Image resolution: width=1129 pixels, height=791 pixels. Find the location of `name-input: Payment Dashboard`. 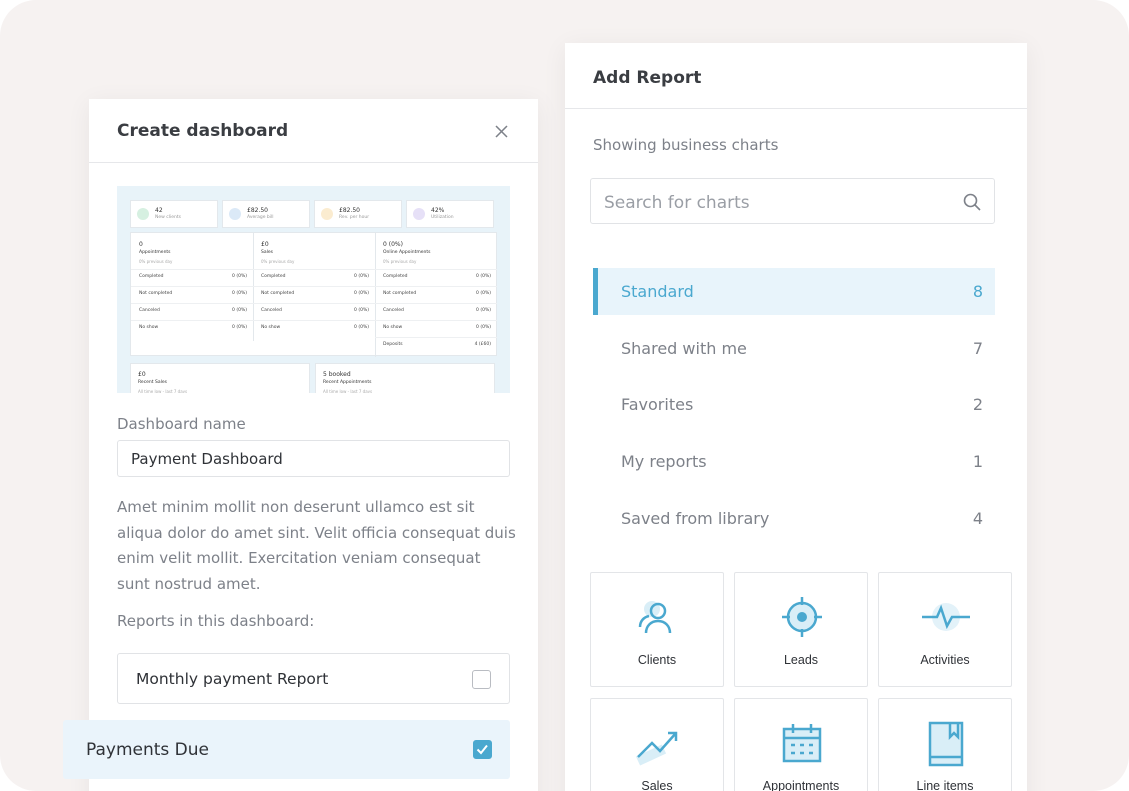

name-input: Payment Dashboard is located at coordinates (313, 458).